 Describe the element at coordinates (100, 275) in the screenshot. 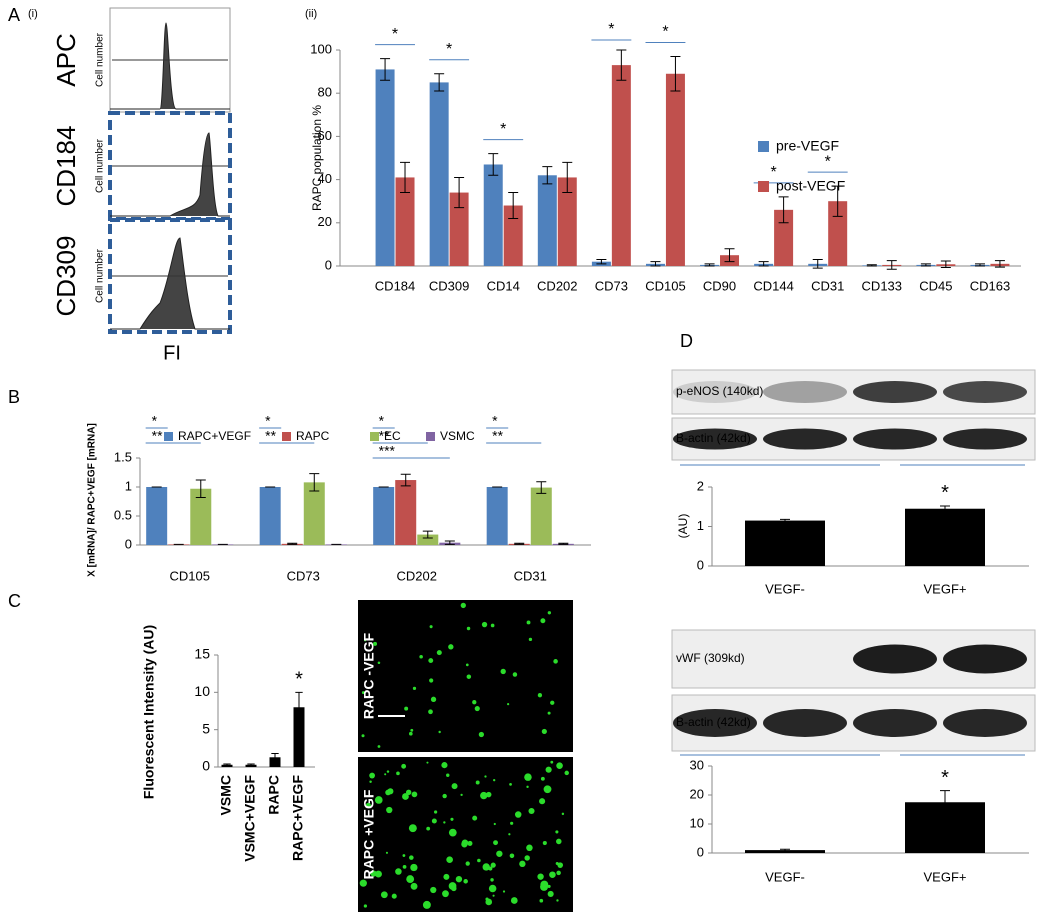

I see `histogram-y-label: Cell number` at that location.